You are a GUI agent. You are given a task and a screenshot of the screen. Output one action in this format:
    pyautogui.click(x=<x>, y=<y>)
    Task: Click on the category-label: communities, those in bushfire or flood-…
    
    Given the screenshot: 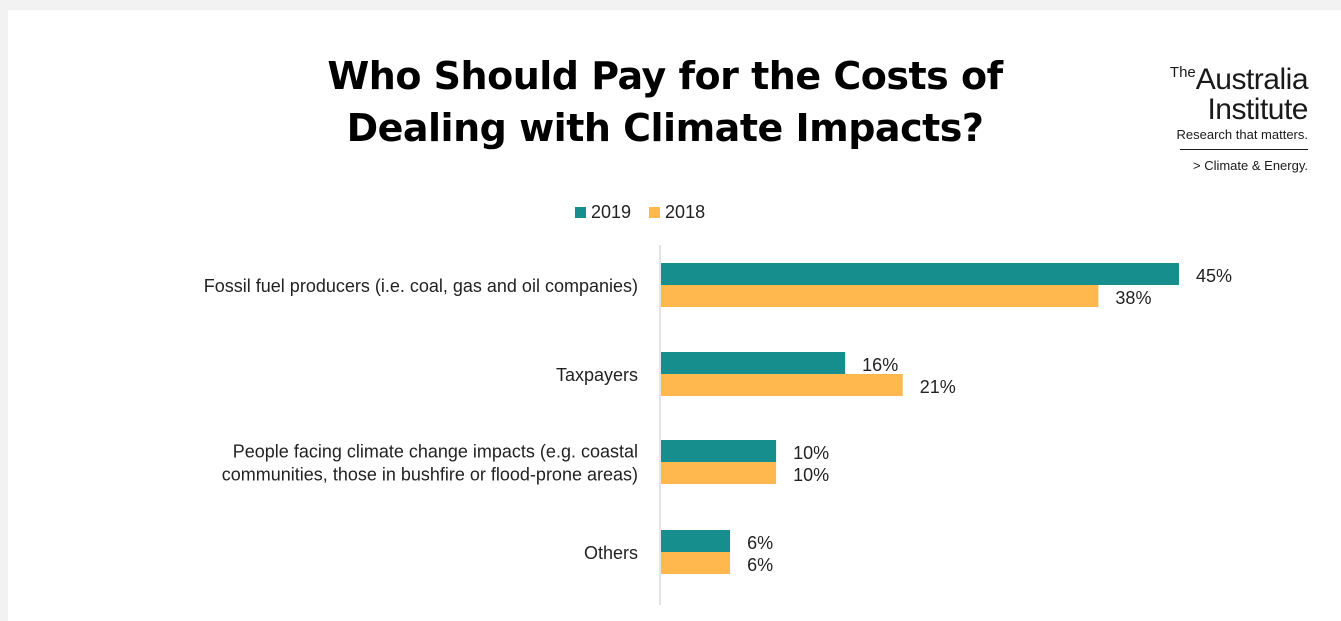 What is the action you would take?
    pyautogui.click(x=430, y=475)
    